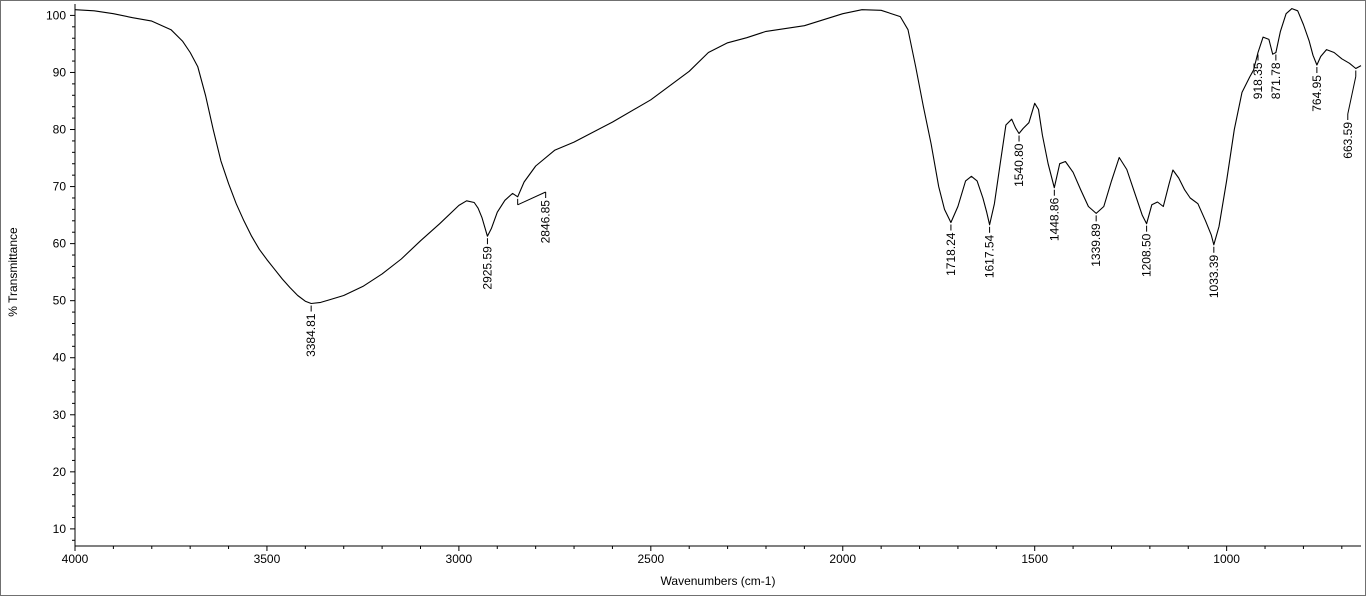  Describe the element at coordinates (60, 187) in the screenshot. I see `y-tick-label: 70` at that location.